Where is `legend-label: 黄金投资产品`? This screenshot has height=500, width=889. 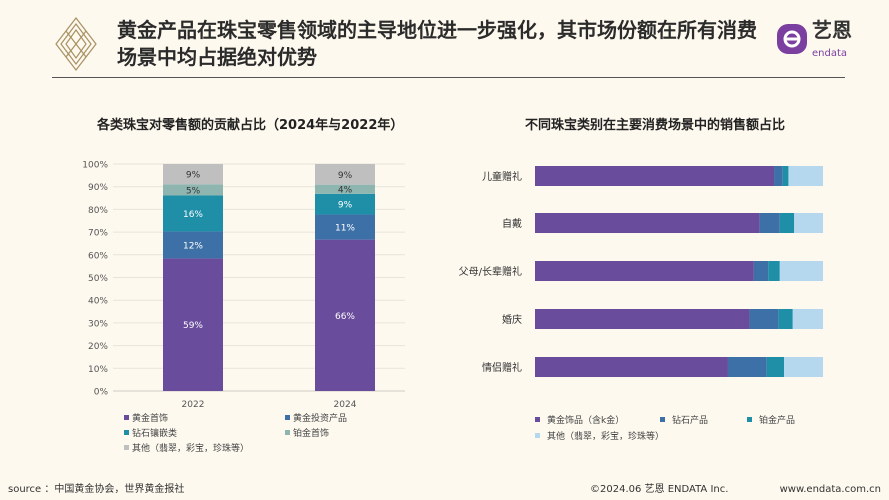
legend-label: 黄金投资产品 is located at coordinates (320, 418).